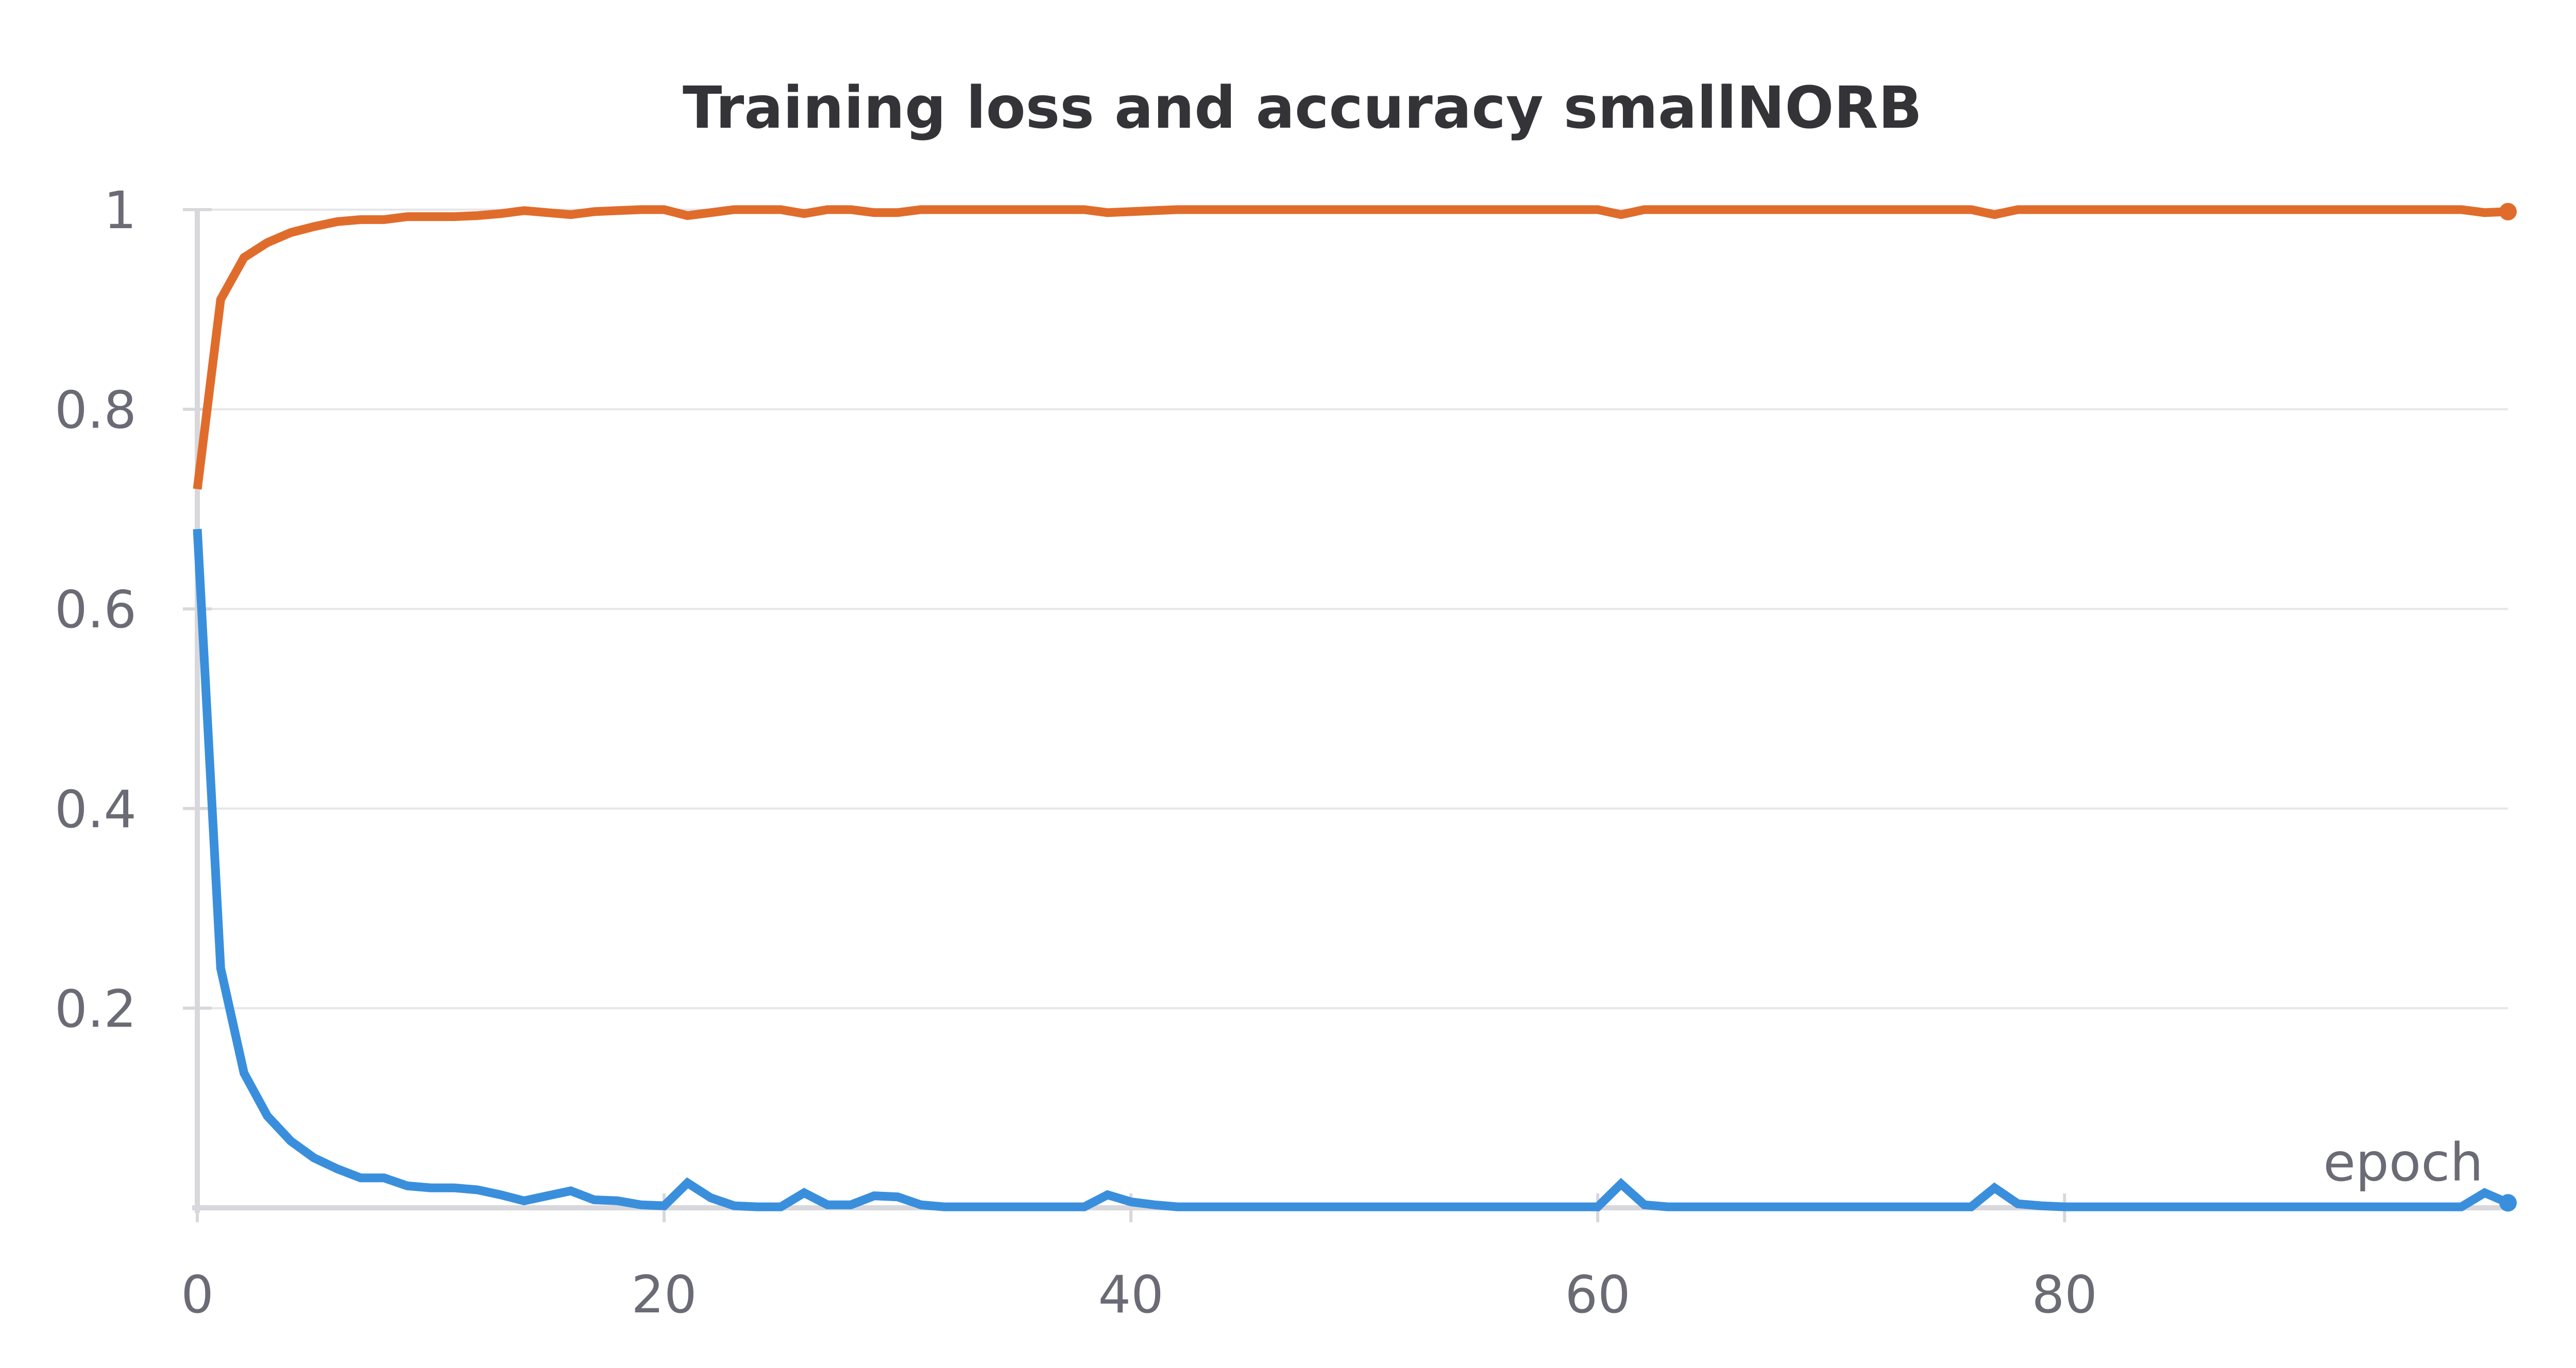  I want to click on y-tick-label: 0.6, so click(96, 609).